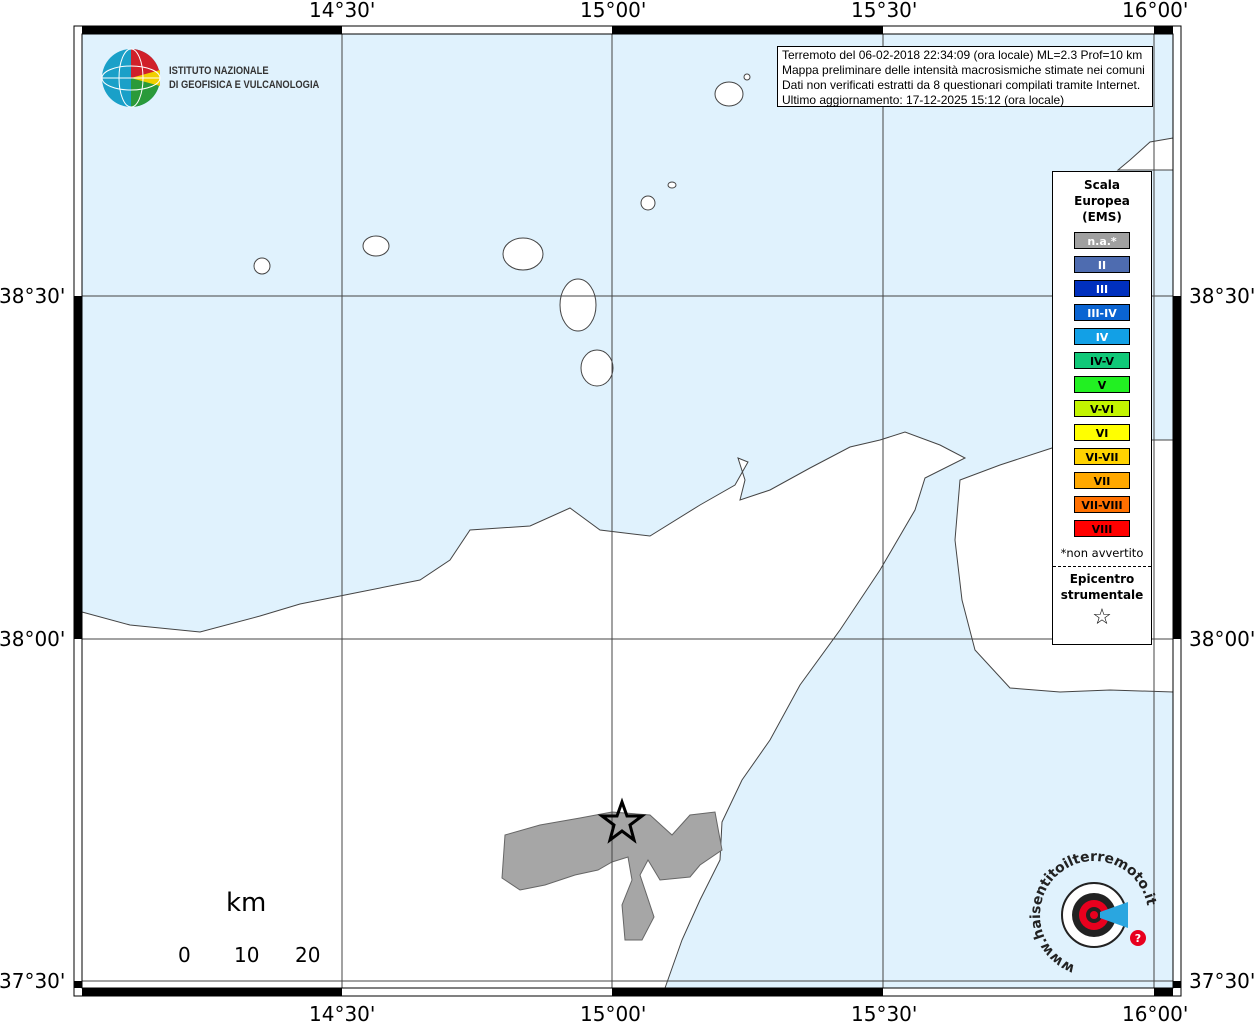  Describe the element at coordinates (1102, 617) in the screenshot. I see `star-icon: ☆` at that location.